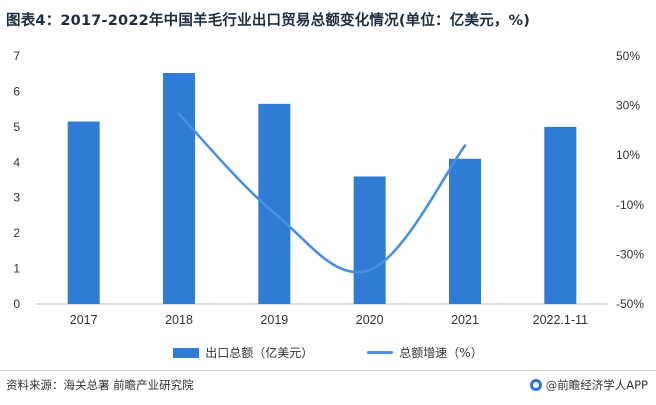  Describe the element at coordinates (380, 352) in the screenshot. I see `legend-line-swatch` at that location.